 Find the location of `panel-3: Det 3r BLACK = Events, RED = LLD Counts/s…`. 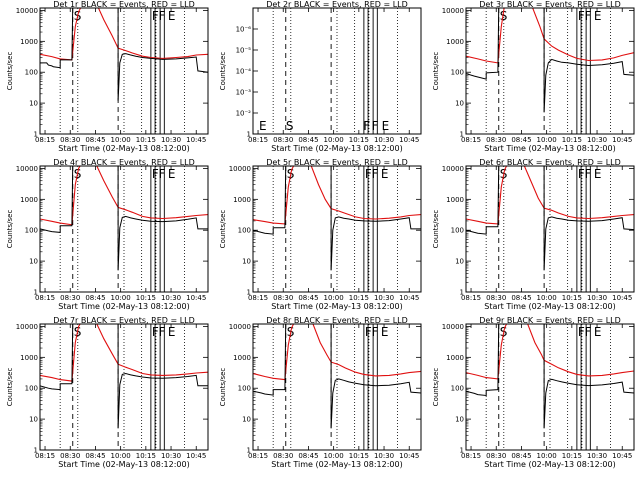

panel-3: Det 3r BLACK = Events, RED = LLD Counts/s… is located at coordinates (533, 76).